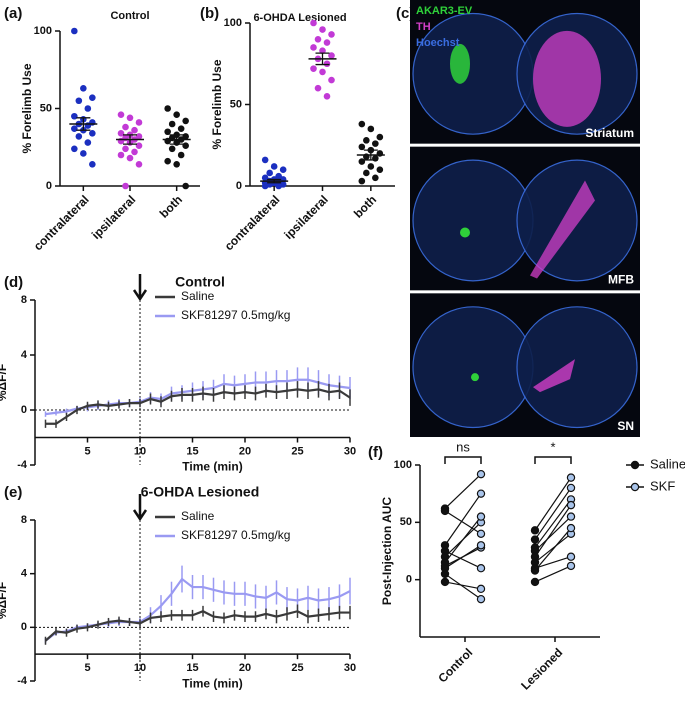 This screenshot has width=685, height=703. I want to click on panel-label: (d), so click(13, 282).